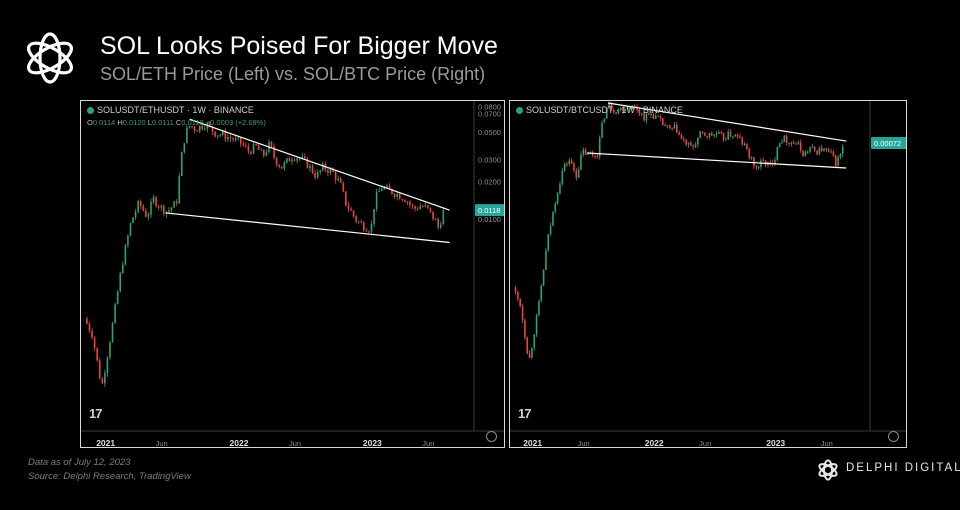 Image resolution: width=960 pixels, height=510 pixels. Describe the element at coordinates (489, 160) in the screenshot. I see `price-tick-label: 0.0300` at that location.